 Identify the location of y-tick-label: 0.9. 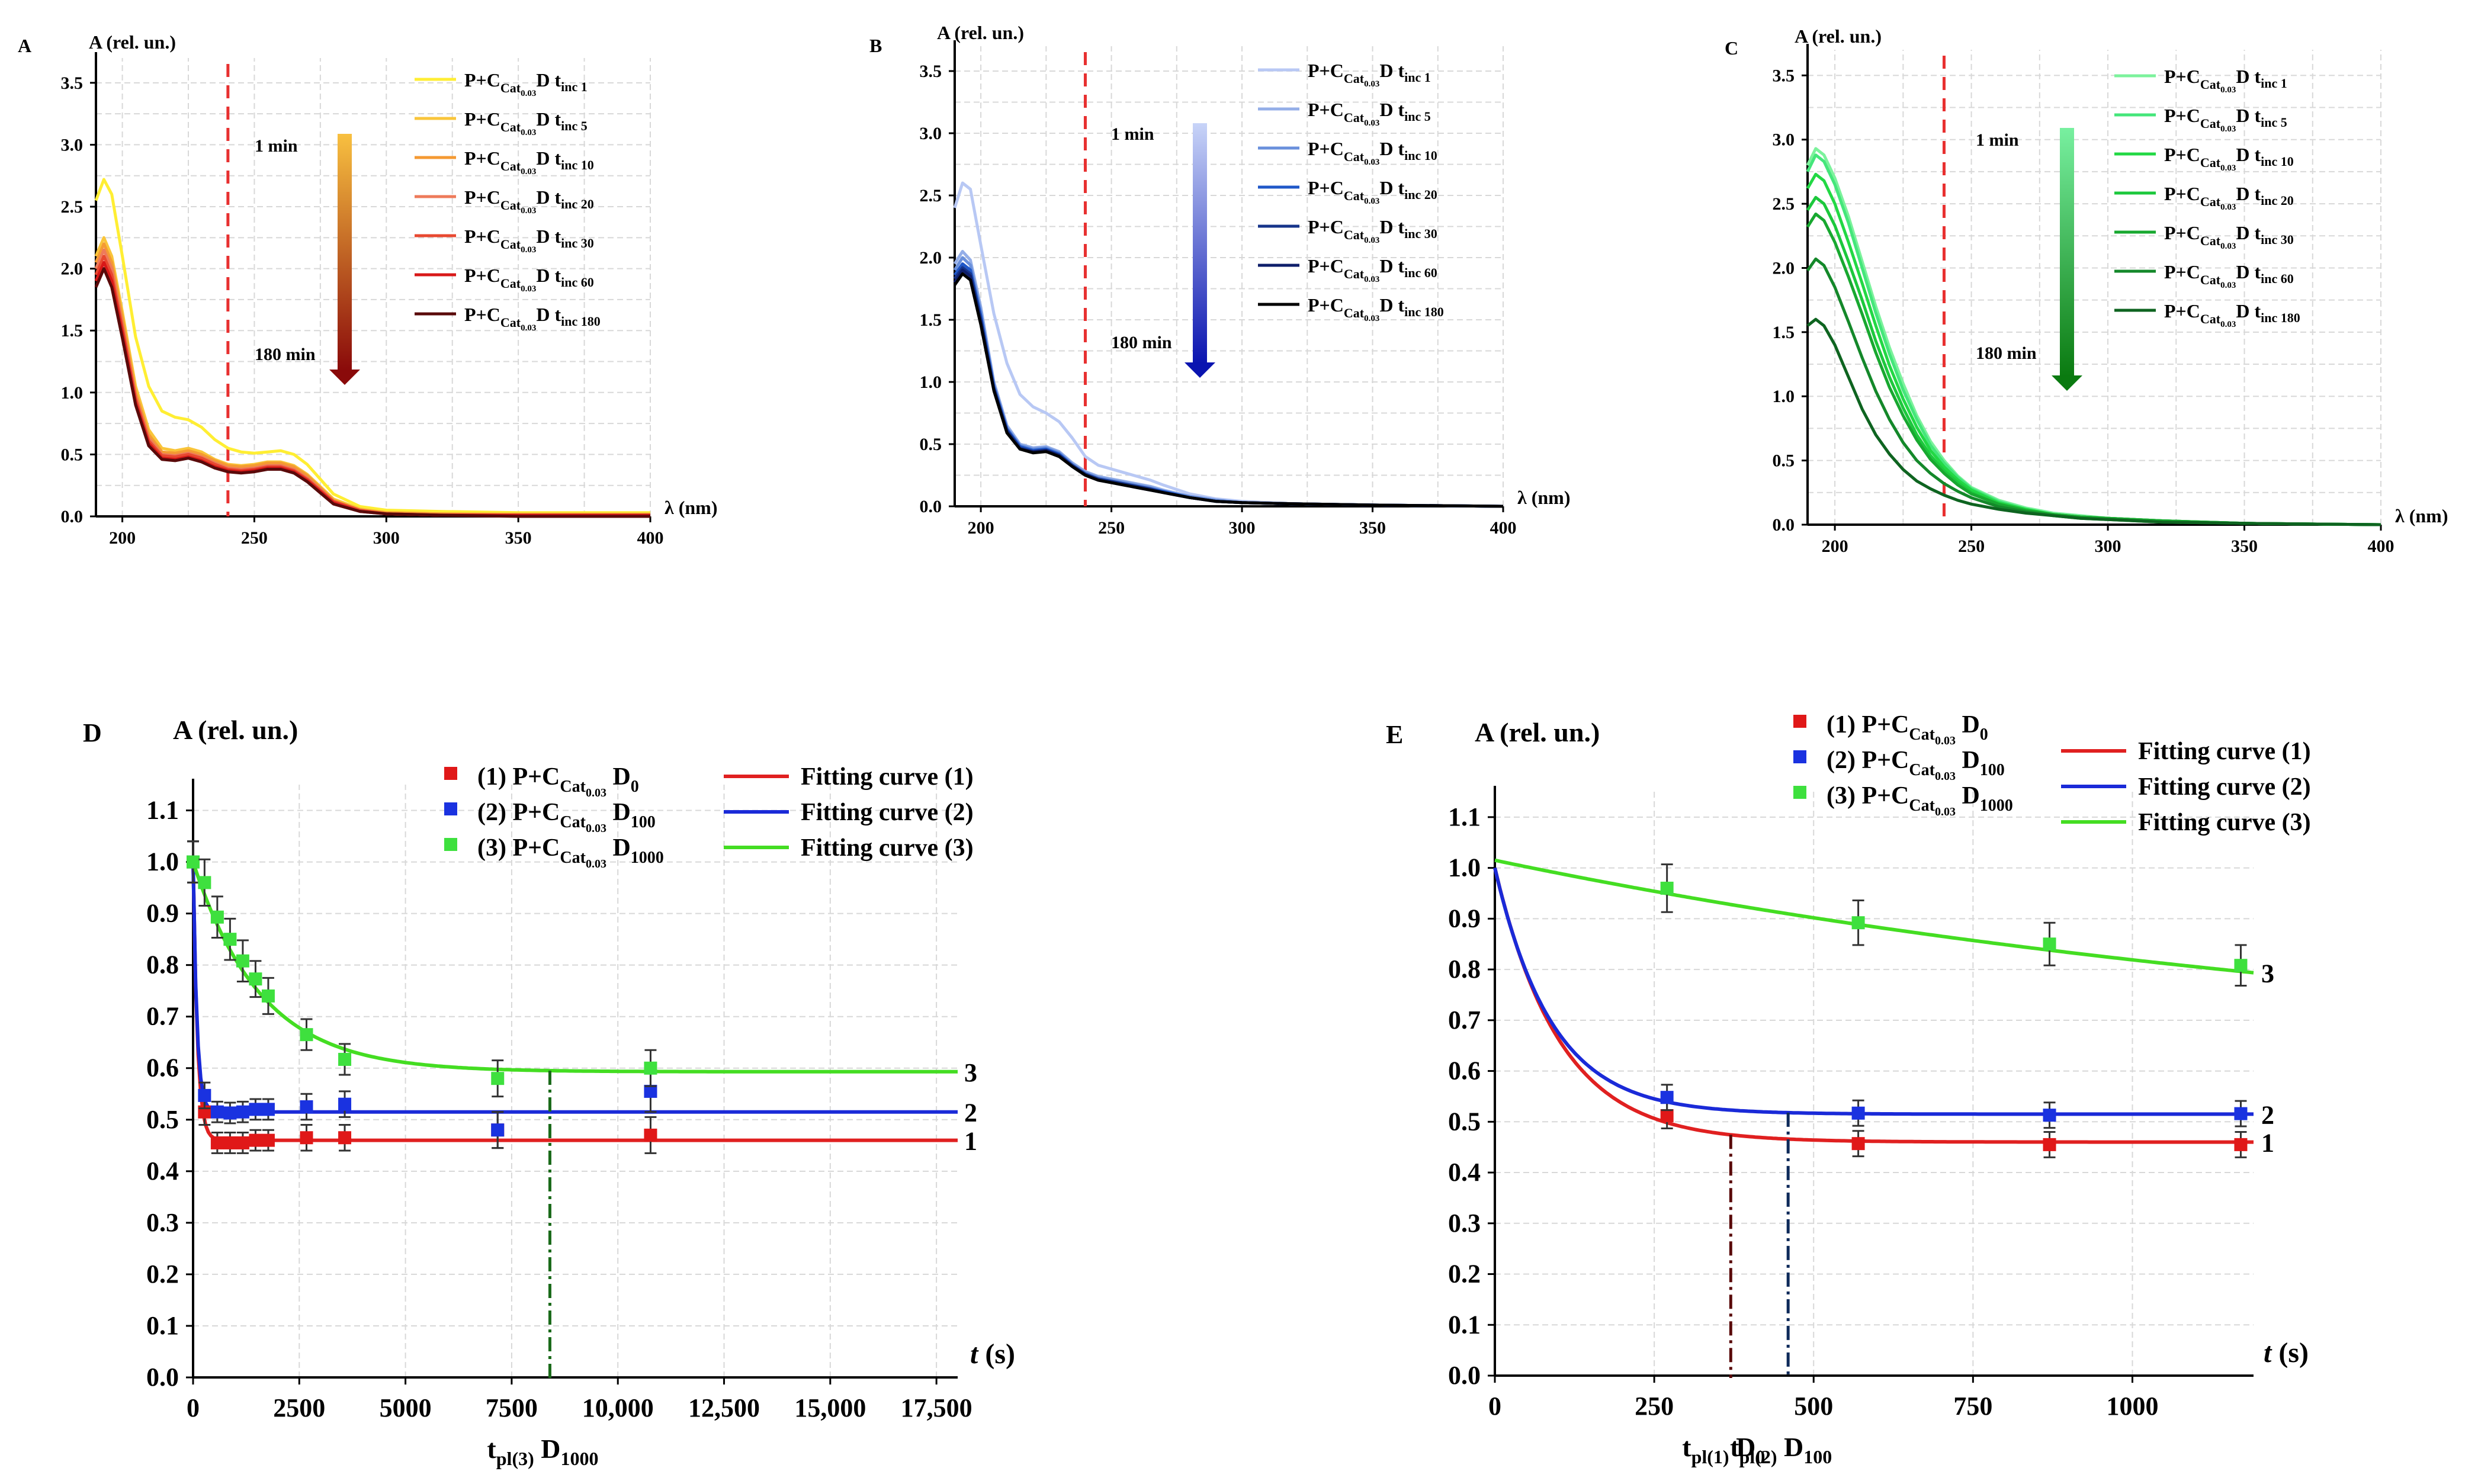
(1464, 918).